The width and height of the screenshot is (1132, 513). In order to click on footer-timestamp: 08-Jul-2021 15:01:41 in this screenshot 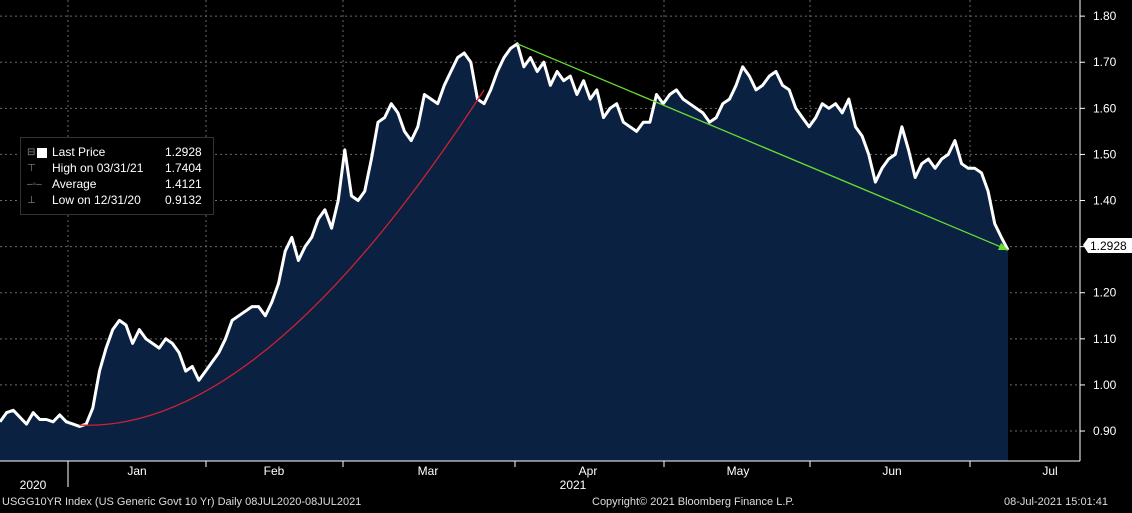, I will do `click(1056, 502)`.